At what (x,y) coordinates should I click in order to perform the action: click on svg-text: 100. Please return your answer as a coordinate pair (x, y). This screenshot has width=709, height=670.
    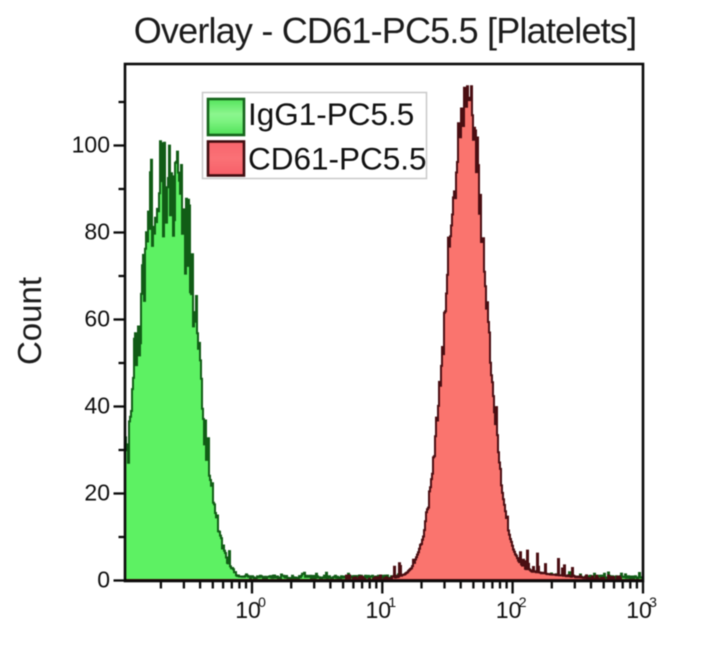
    Looking at the image, I should click on (91, 145).